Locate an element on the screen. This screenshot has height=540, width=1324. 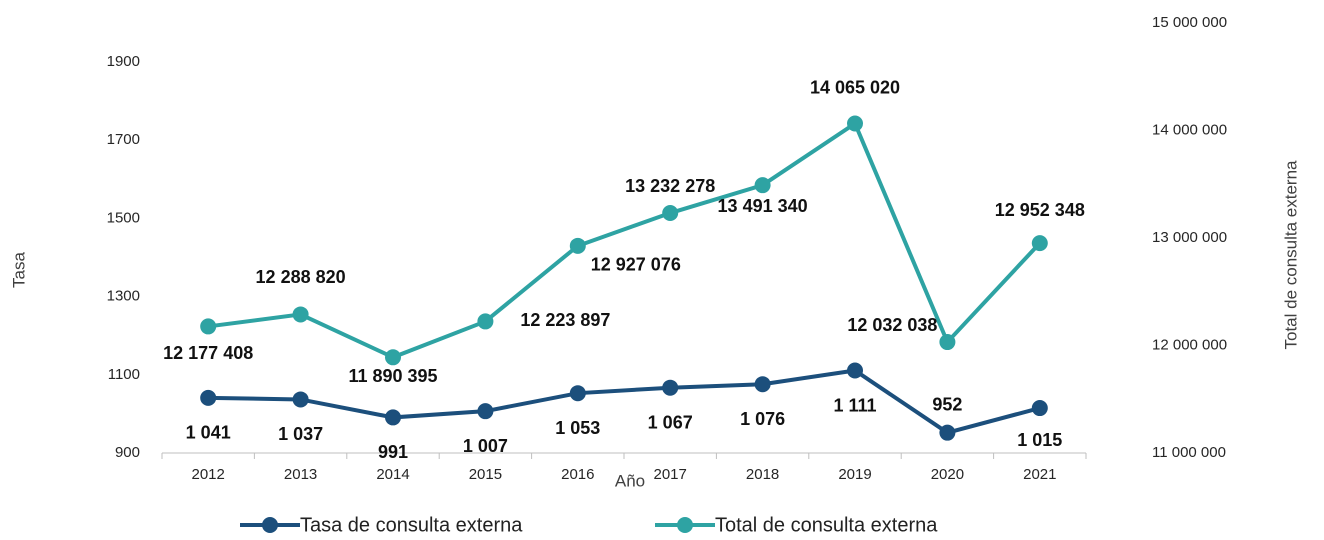
y2-tick-label: 15 000 000 is located at coordinates (1189, 22).